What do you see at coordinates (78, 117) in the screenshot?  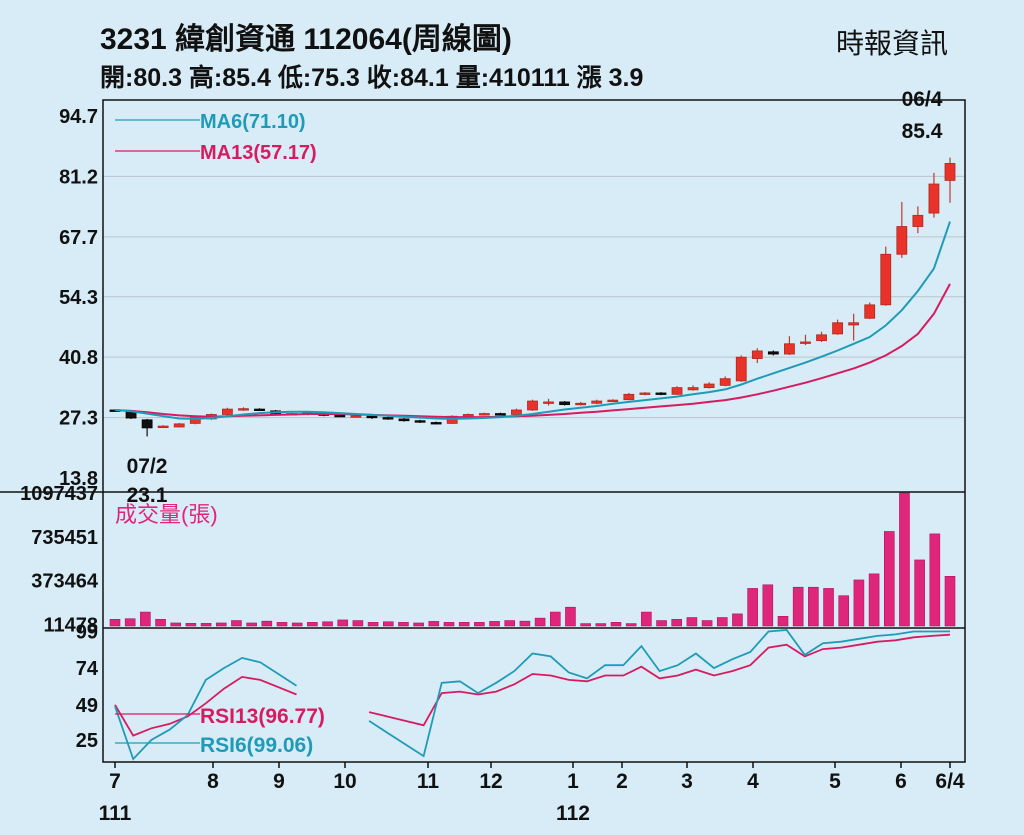 I see `price-tick-label: 94.7` at bounding box center [78, 117].